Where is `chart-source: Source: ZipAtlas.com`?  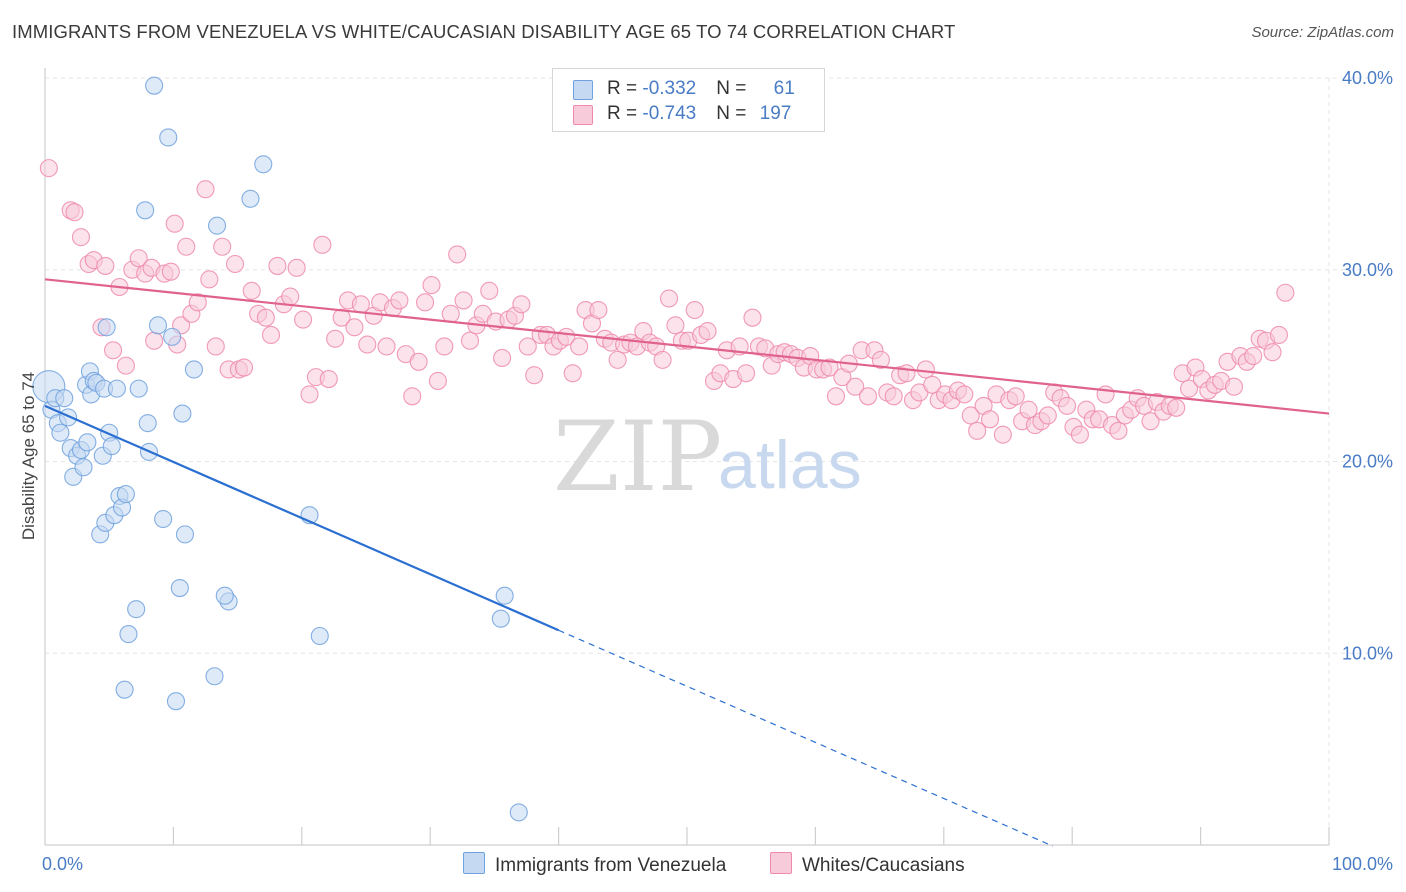 chart-source: Source: ZipAtlas.com is located at coordinates (1322, 32).